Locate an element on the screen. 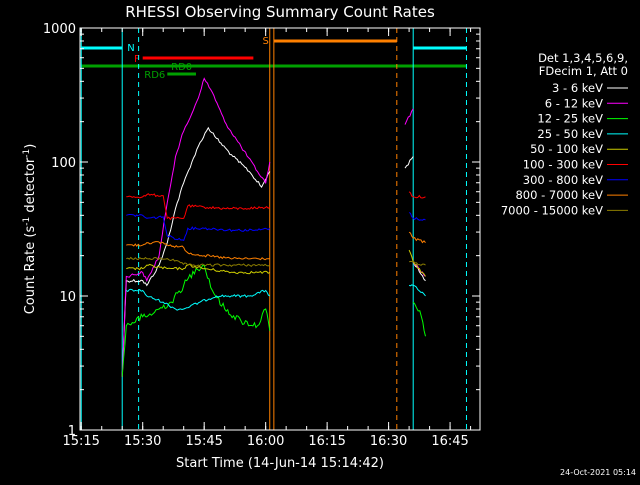  legend-label-12-25-kev: 12 - 25 keV is located at coordinates (570, 119).